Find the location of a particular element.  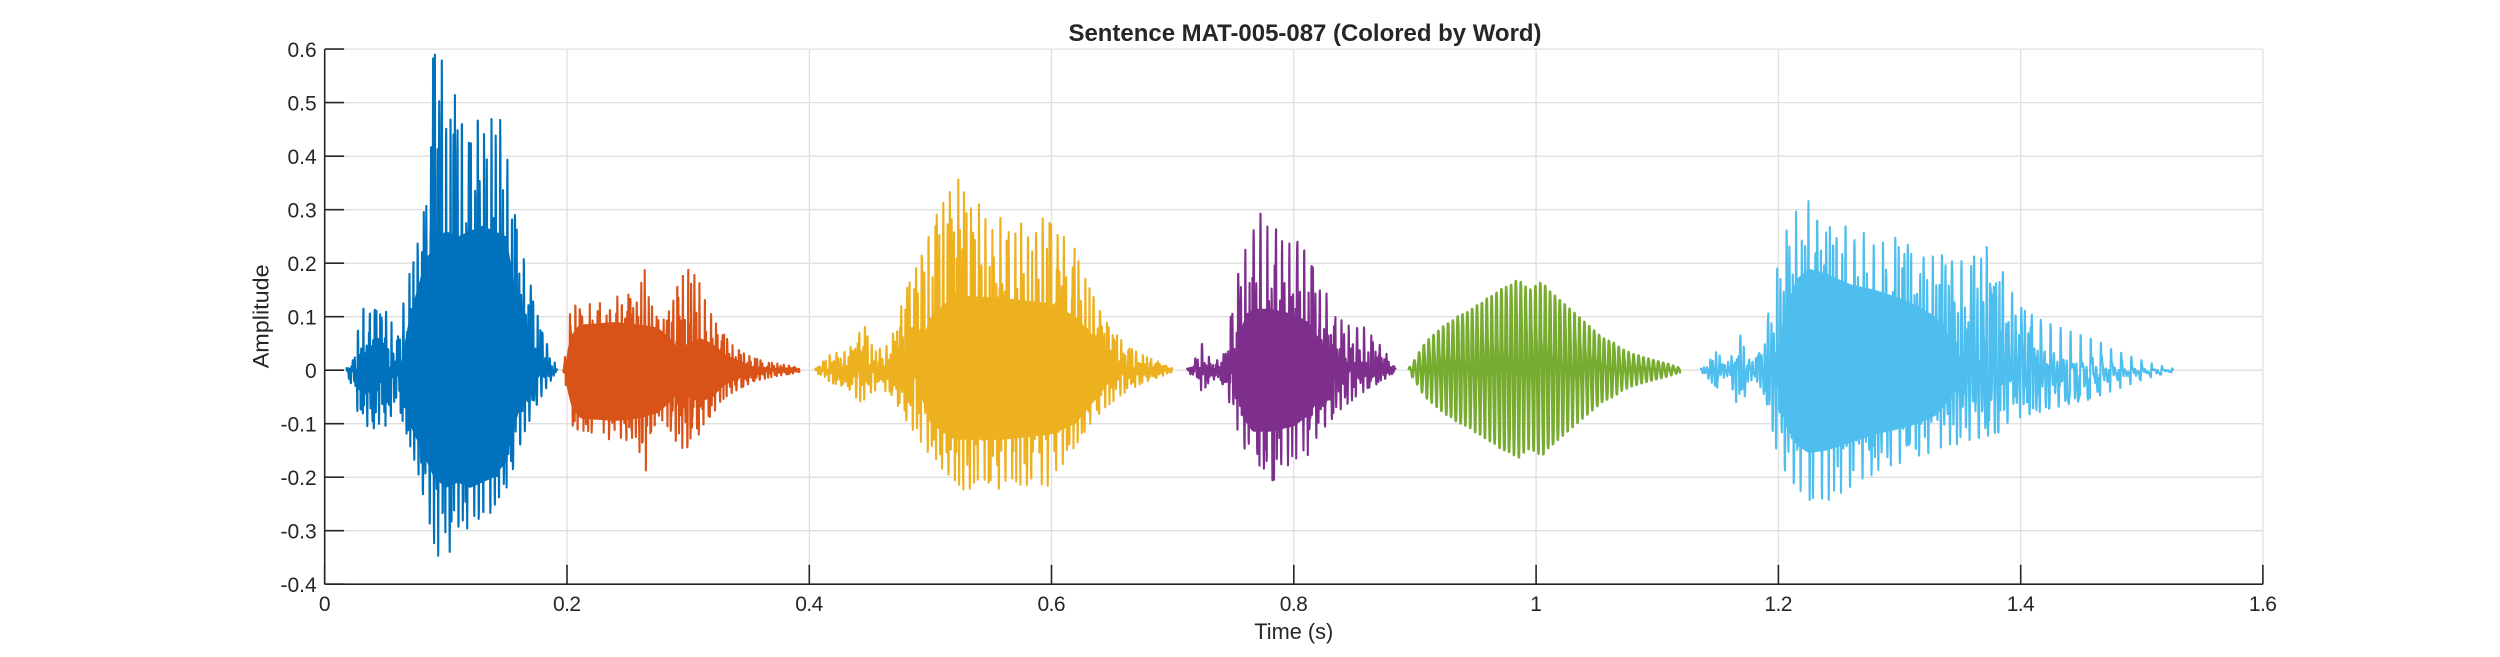

svg-text: 1.4 is located at coordinates (2021, 604).